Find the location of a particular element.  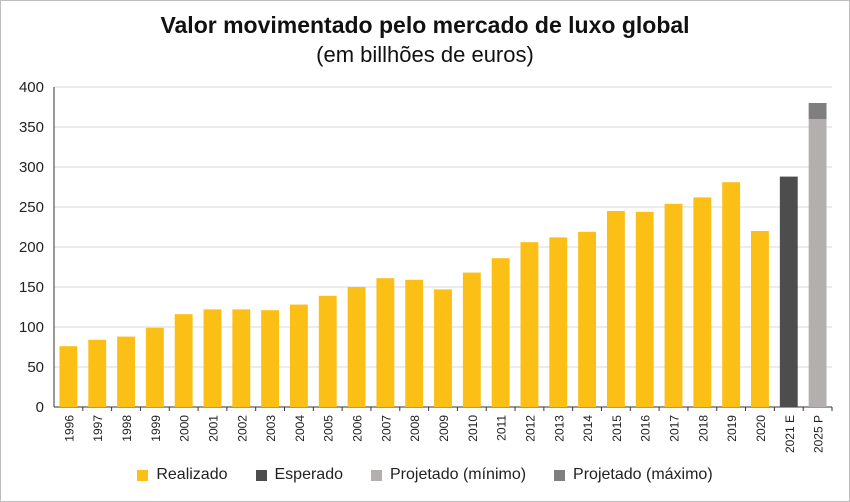

x-tick-label: 2006 is located at coordinates (358, 428).